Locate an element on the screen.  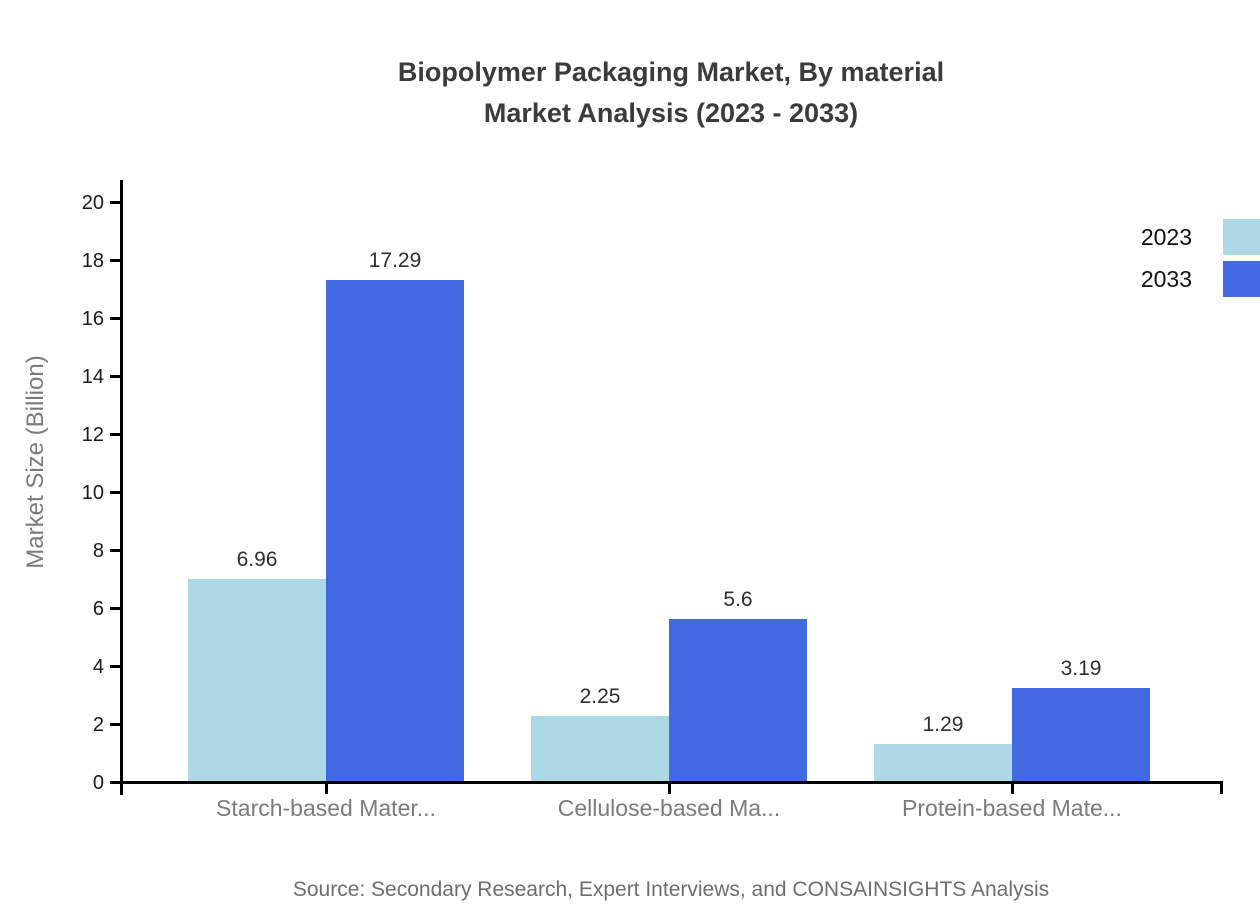
x-axis-line is located at coordinates (666, 782).